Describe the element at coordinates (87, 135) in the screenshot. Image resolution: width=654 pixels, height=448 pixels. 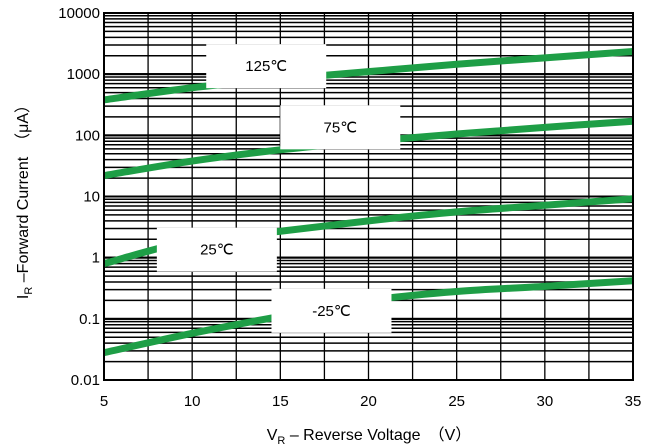
I see `y-tick-label: 100` at that location.